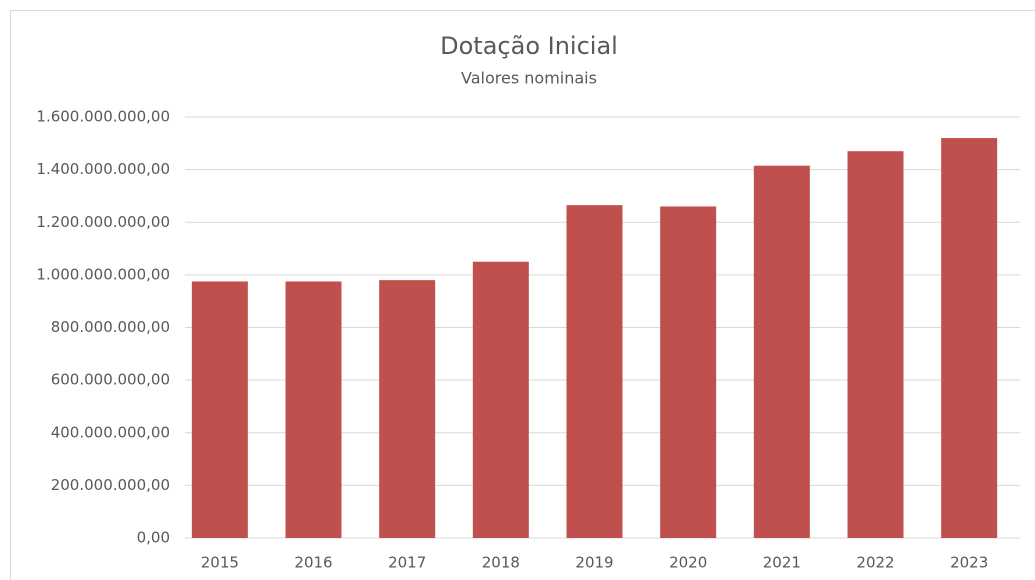 The height and width of the screenshot is (580, 1035). Describe the element at coordinates (529, 46) in the screenshot. I see `chart-title: Dotação Inicial` at that location.